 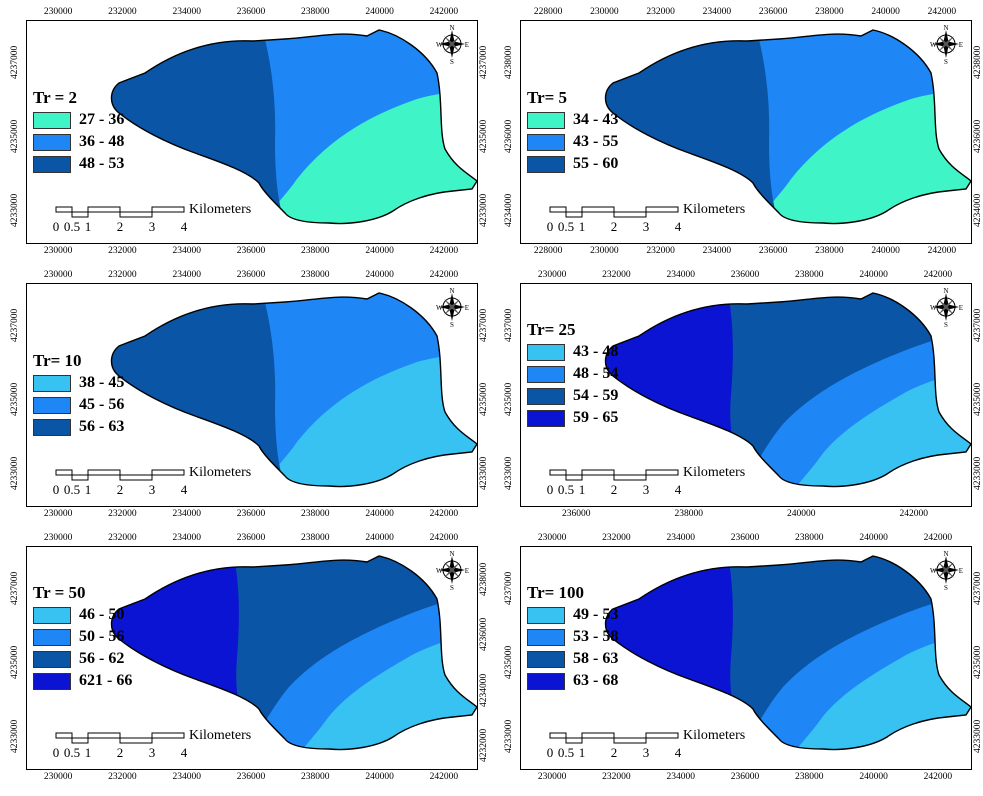 What do you see at coordinates (572, 637) in the screenshot?
I see `legend: Tr= 100 49 - 53 53 - 58 58 - 63 63 - 68` at bounding box center [572, 637].